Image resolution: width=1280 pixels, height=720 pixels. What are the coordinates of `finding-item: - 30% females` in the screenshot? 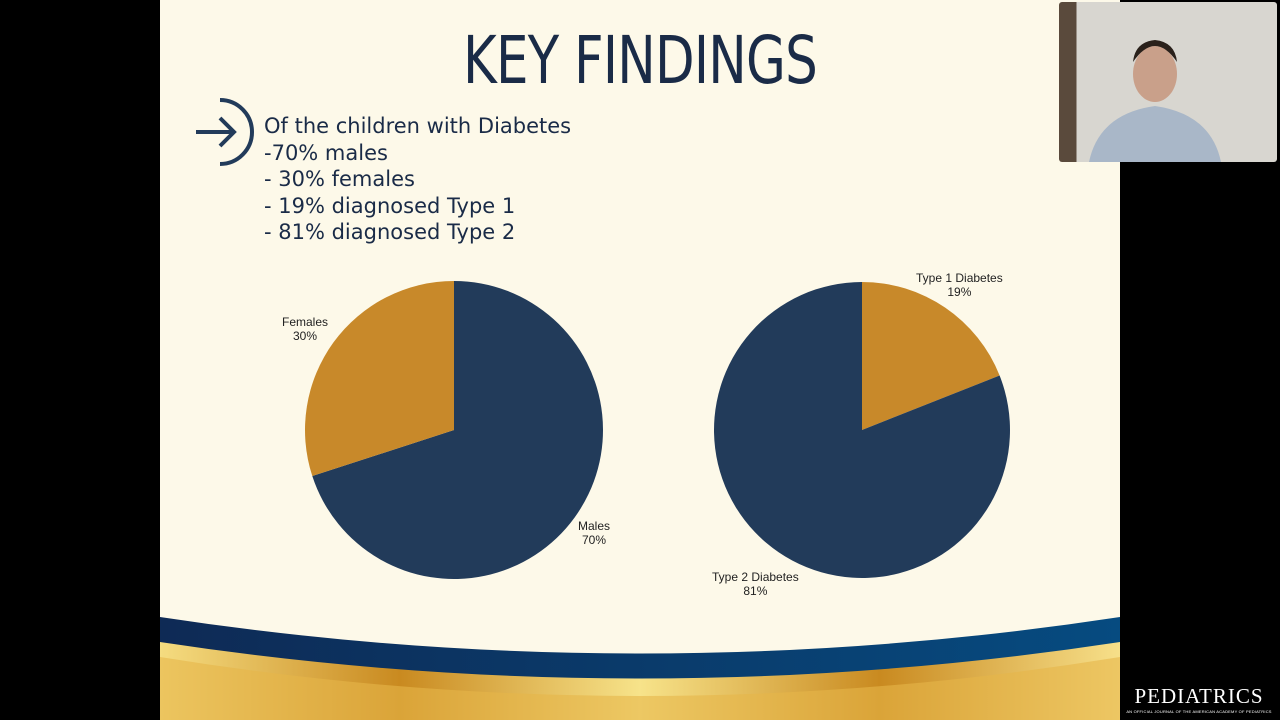 It's located at (339, 179).